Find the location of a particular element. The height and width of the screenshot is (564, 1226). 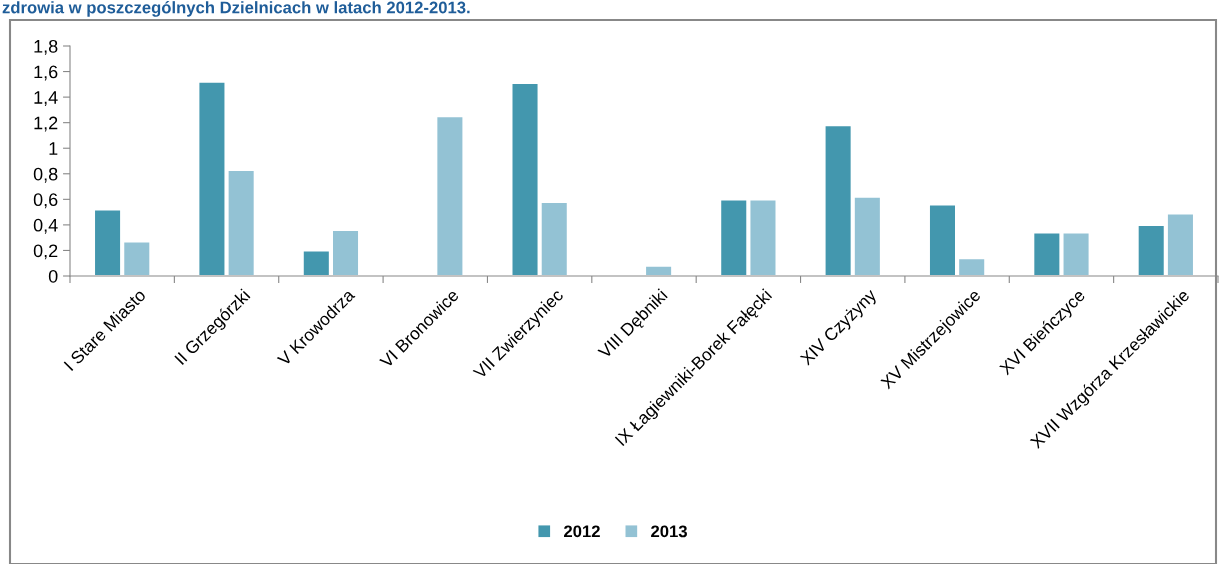

legend-label: 2013 is located at coordinates (669, 531).